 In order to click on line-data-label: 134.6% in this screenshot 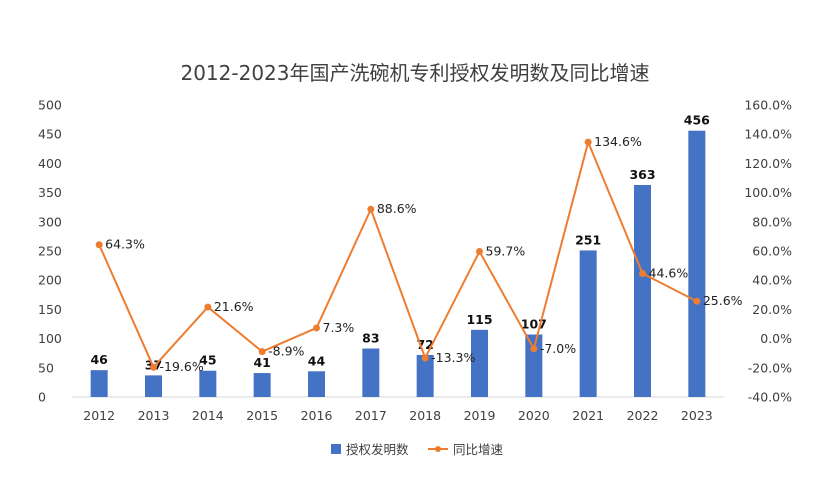, I will do `click(618, 141)`.